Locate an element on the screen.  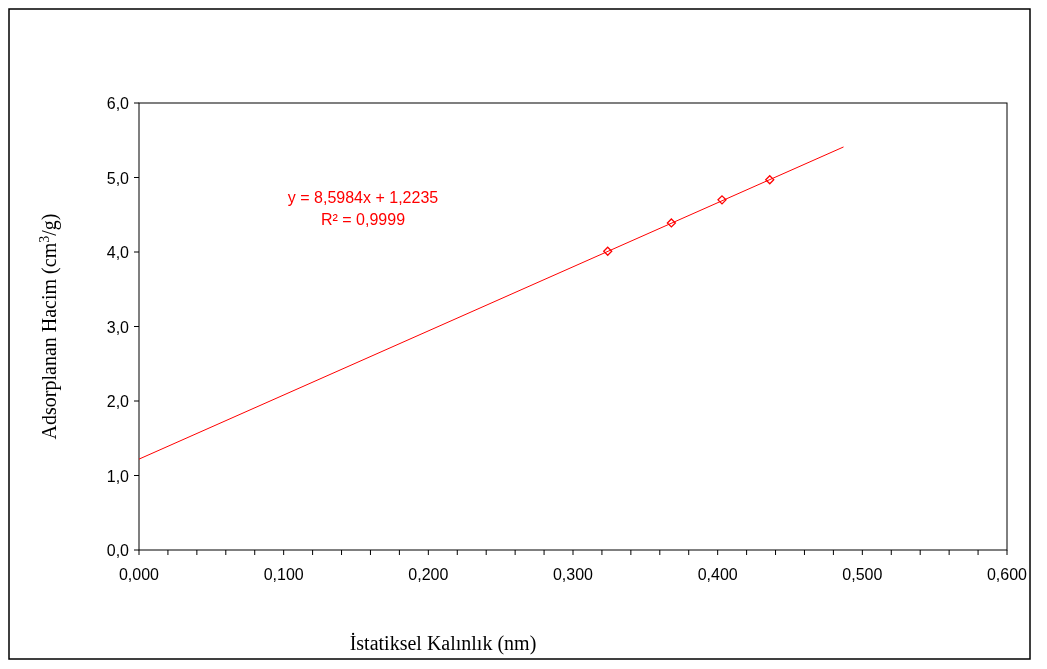
x-tick-label: 0,100 is located at coordinates (283, 574).